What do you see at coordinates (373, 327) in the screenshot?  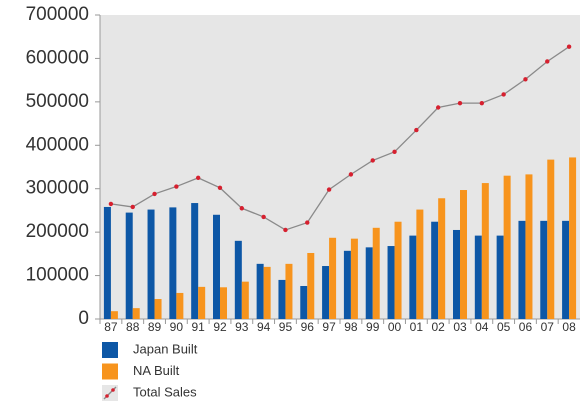 I see `x-tick-label: 99` at bounding box center [373, 327].